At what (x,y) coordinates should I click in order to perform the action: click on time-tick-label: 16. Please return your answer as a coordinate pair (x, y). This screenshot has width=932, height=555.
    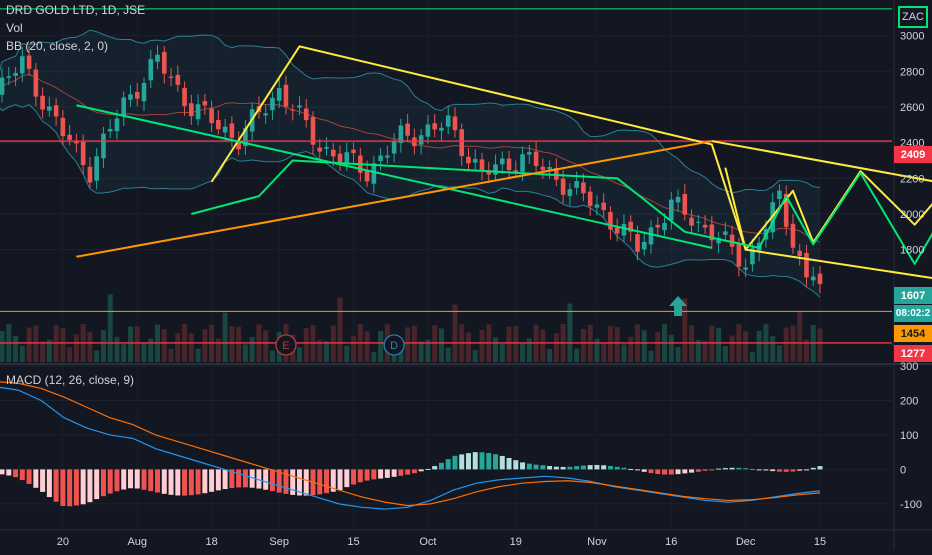
    Looking at the image, I should click on (671, 542).